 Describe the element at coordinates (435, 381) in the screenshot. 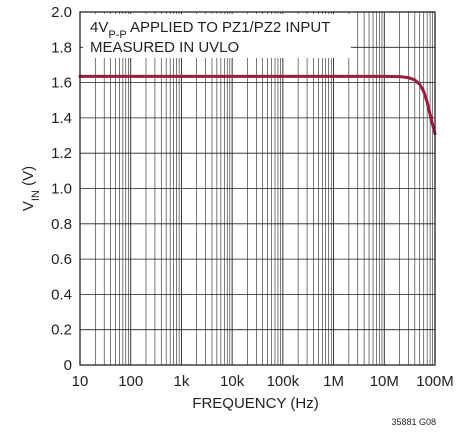

I see `x-tick-label: 100M` at that location.